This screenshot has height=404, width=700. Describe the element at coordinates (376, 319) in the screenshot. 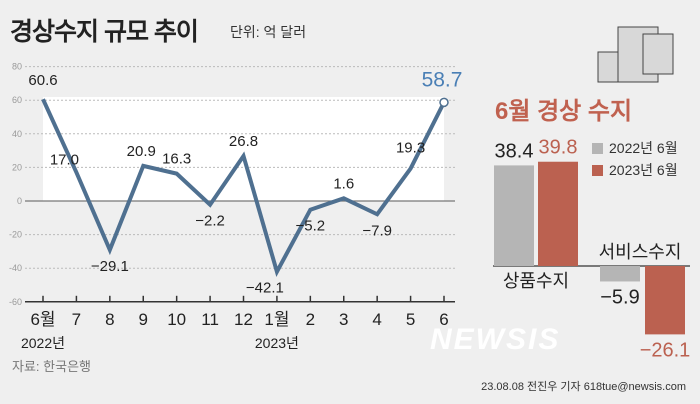

I see `x-tick-label: 4` at that location.